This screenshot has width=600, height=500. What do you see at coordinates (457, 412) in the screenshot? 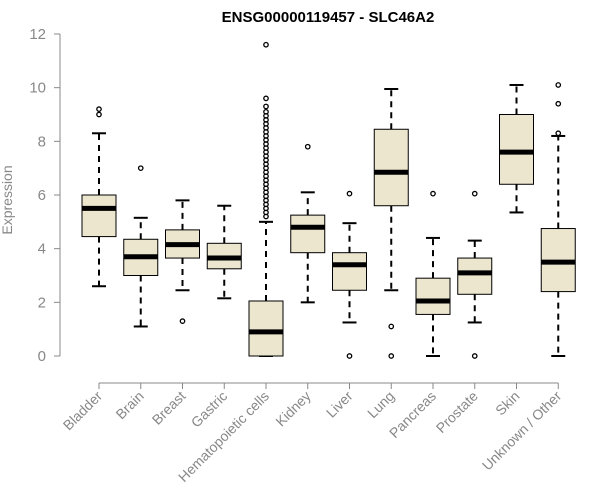
I see `x-tick-label: Prostate` at bounding box center [457, 412].